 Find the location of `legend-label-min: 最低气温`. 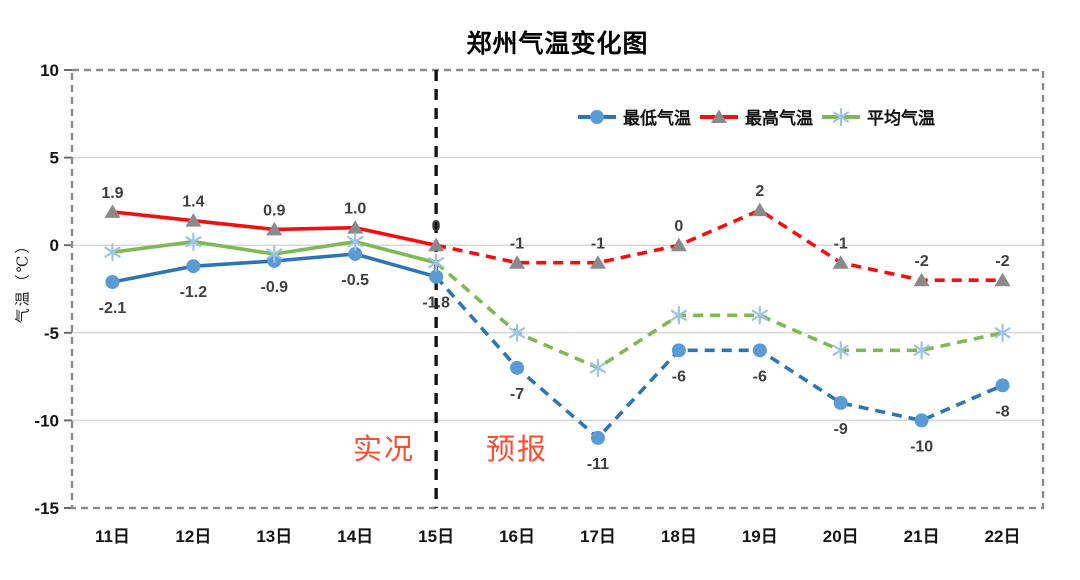

legend-label-min: 最低气温 is located at coordinates (657, 118).